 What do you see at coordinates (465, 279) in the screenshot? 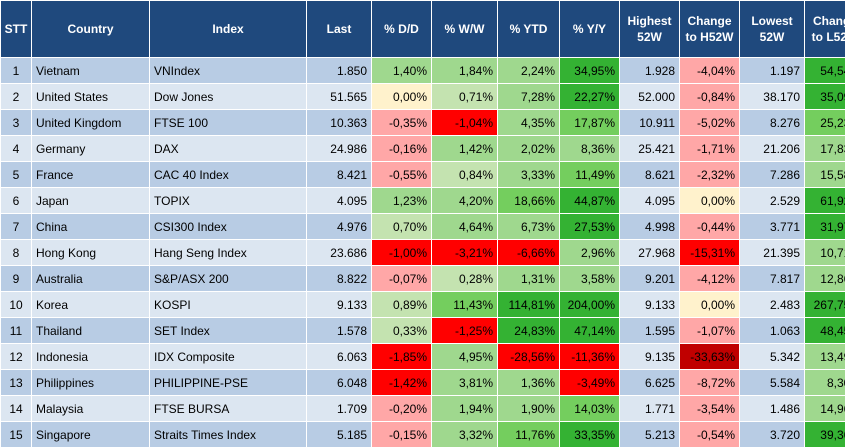
I see `cell-ww: 0,28%` at bounding box center [465, 279].